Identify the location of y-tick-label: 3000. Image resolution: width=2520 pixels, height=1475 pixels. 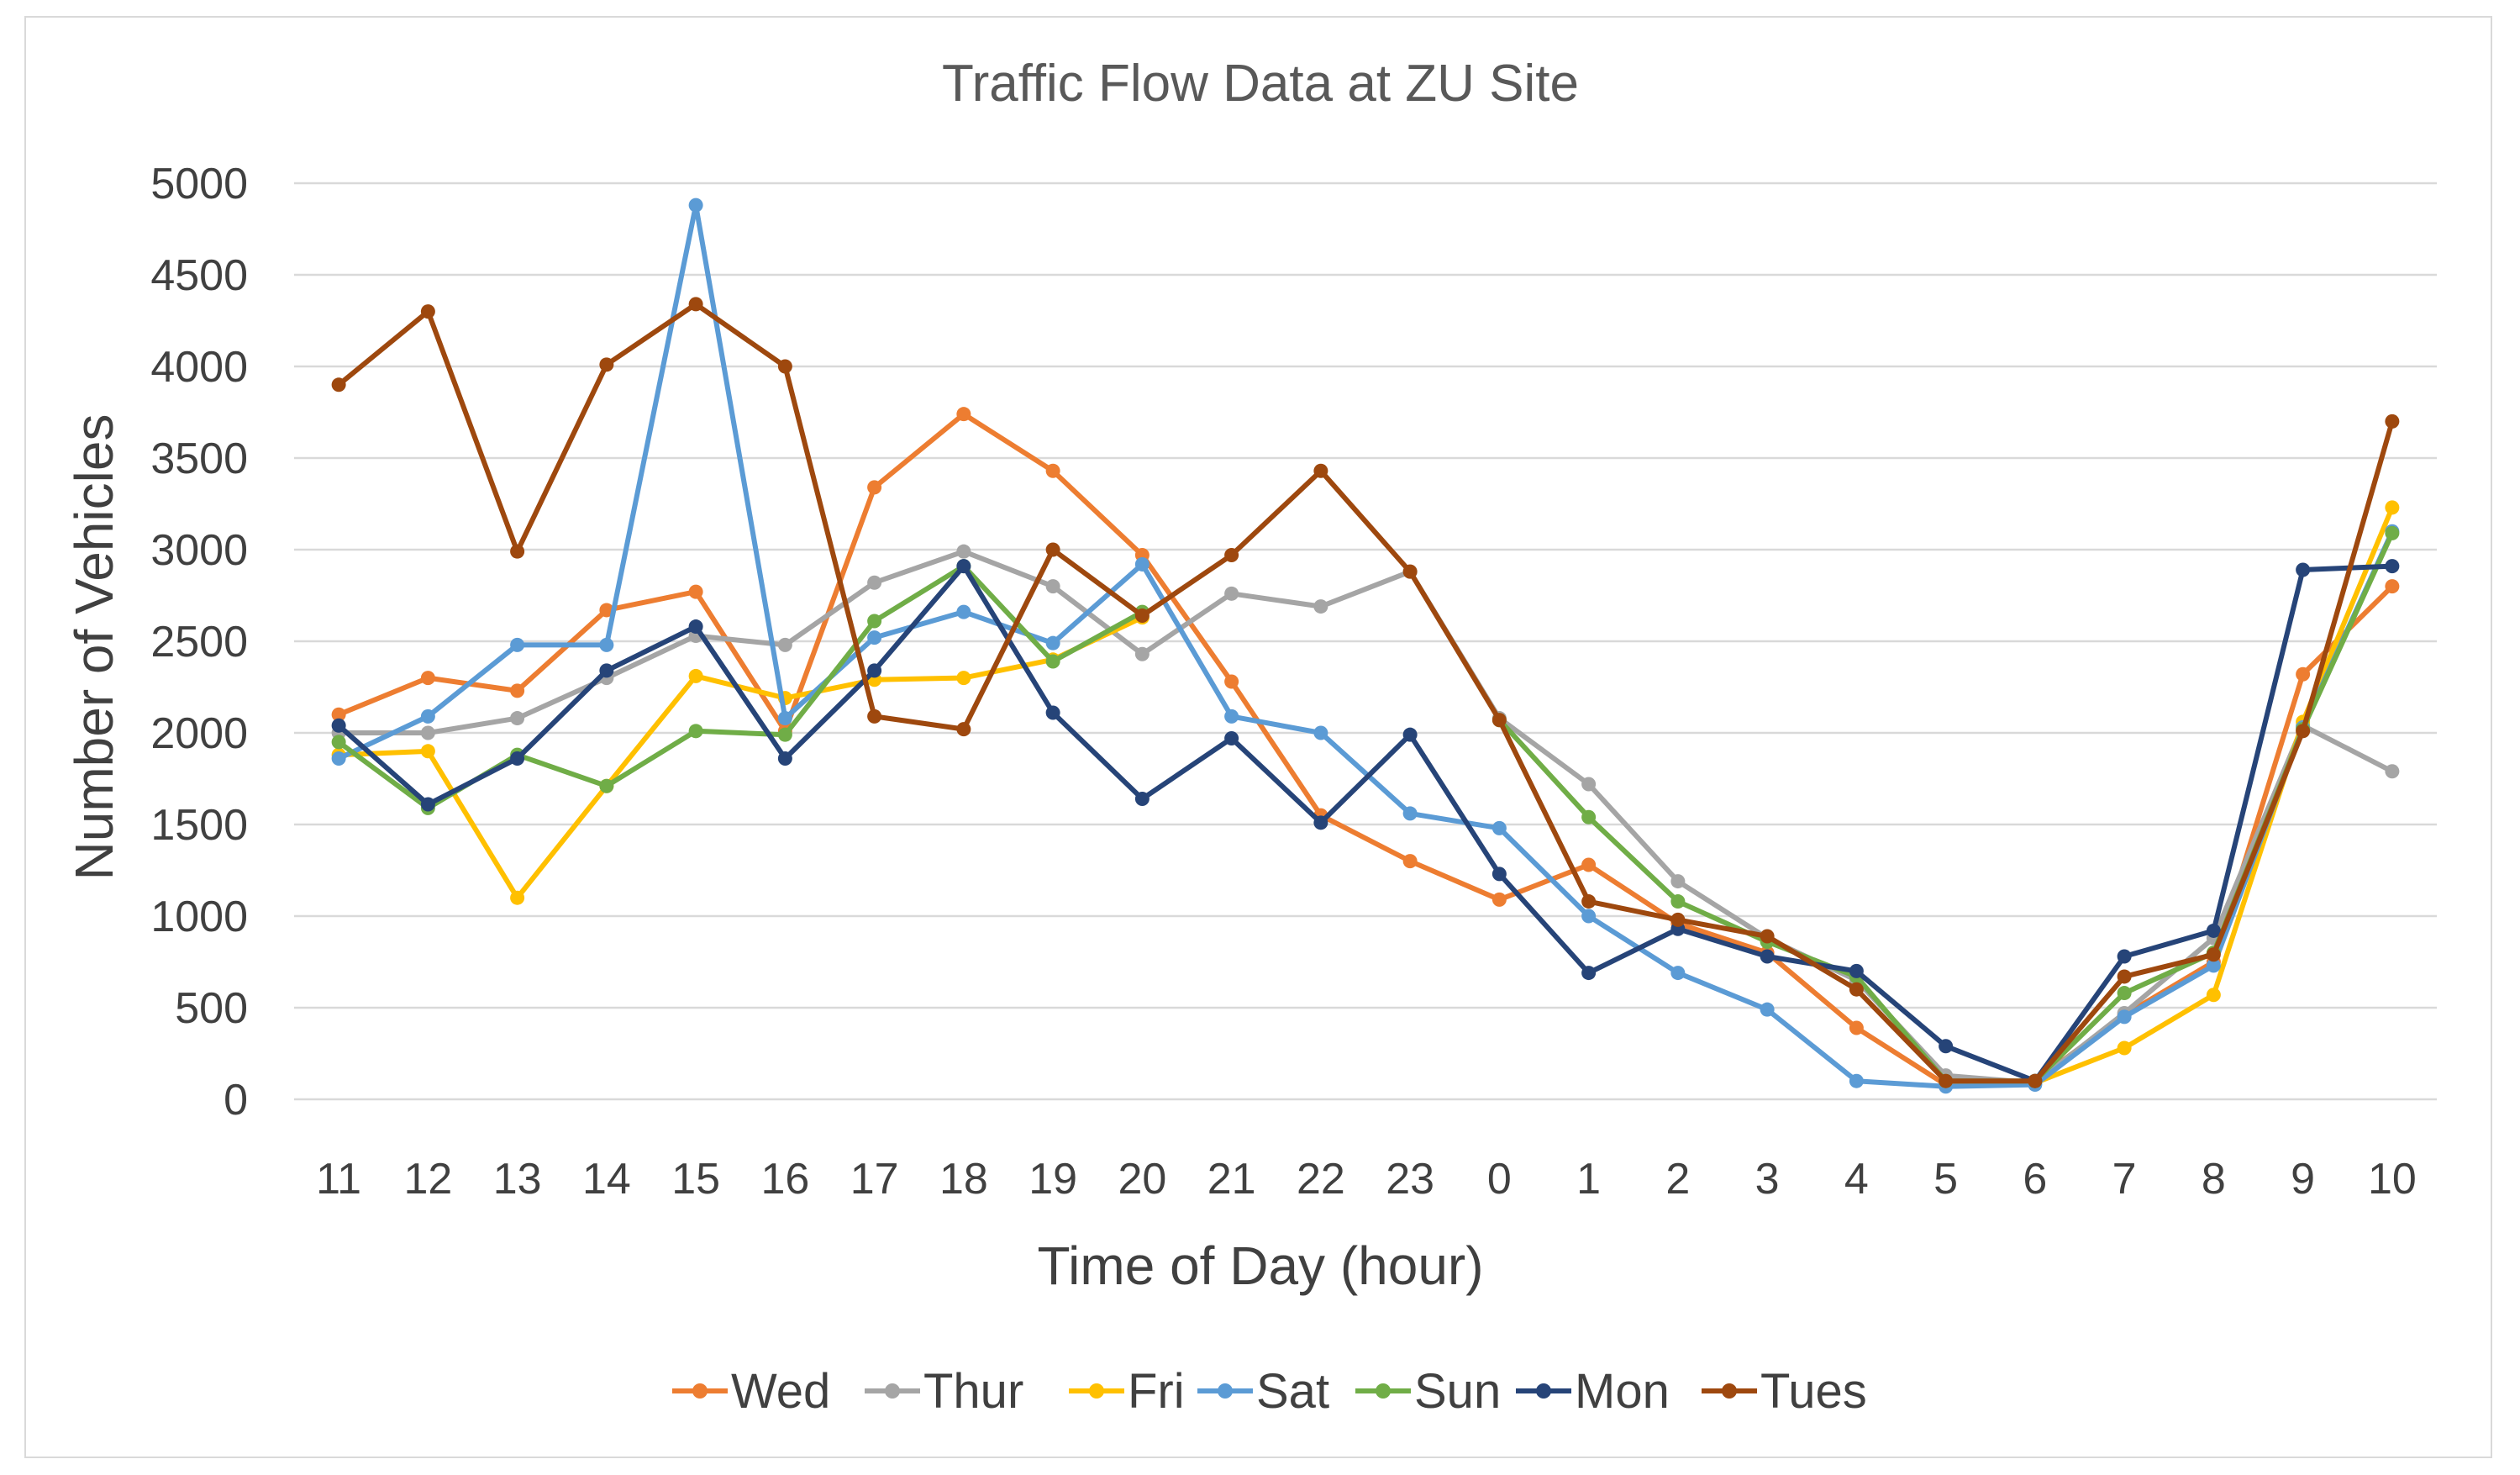
(199, 550).